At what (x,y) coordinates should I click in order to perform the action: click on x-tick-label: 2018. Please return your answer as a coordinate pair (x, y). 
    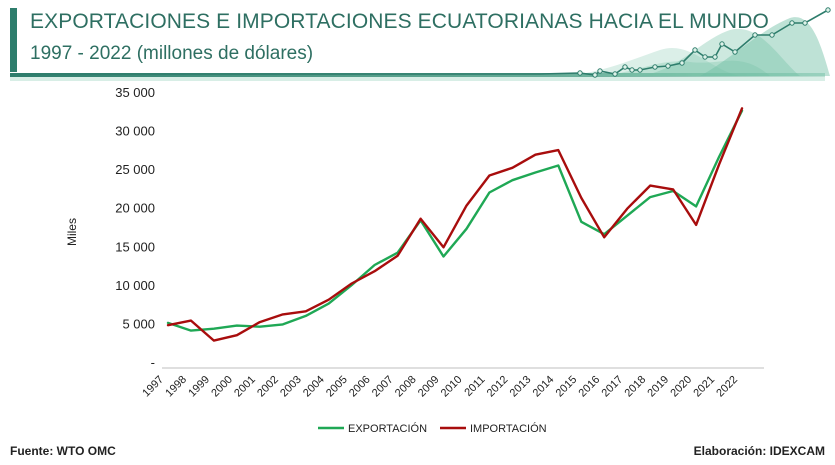
    Looking at the image, I should click on (635, 387).